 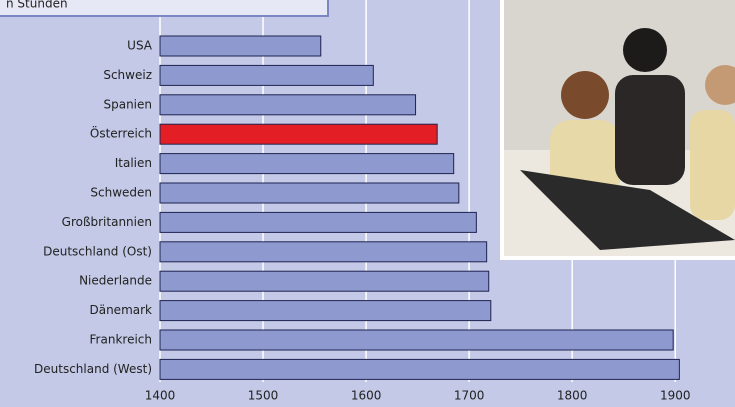 What do you see at coordinates (675, 396) in the screenshot?
I see `x-tick-label: 1900` at bounding box center [675, 396].